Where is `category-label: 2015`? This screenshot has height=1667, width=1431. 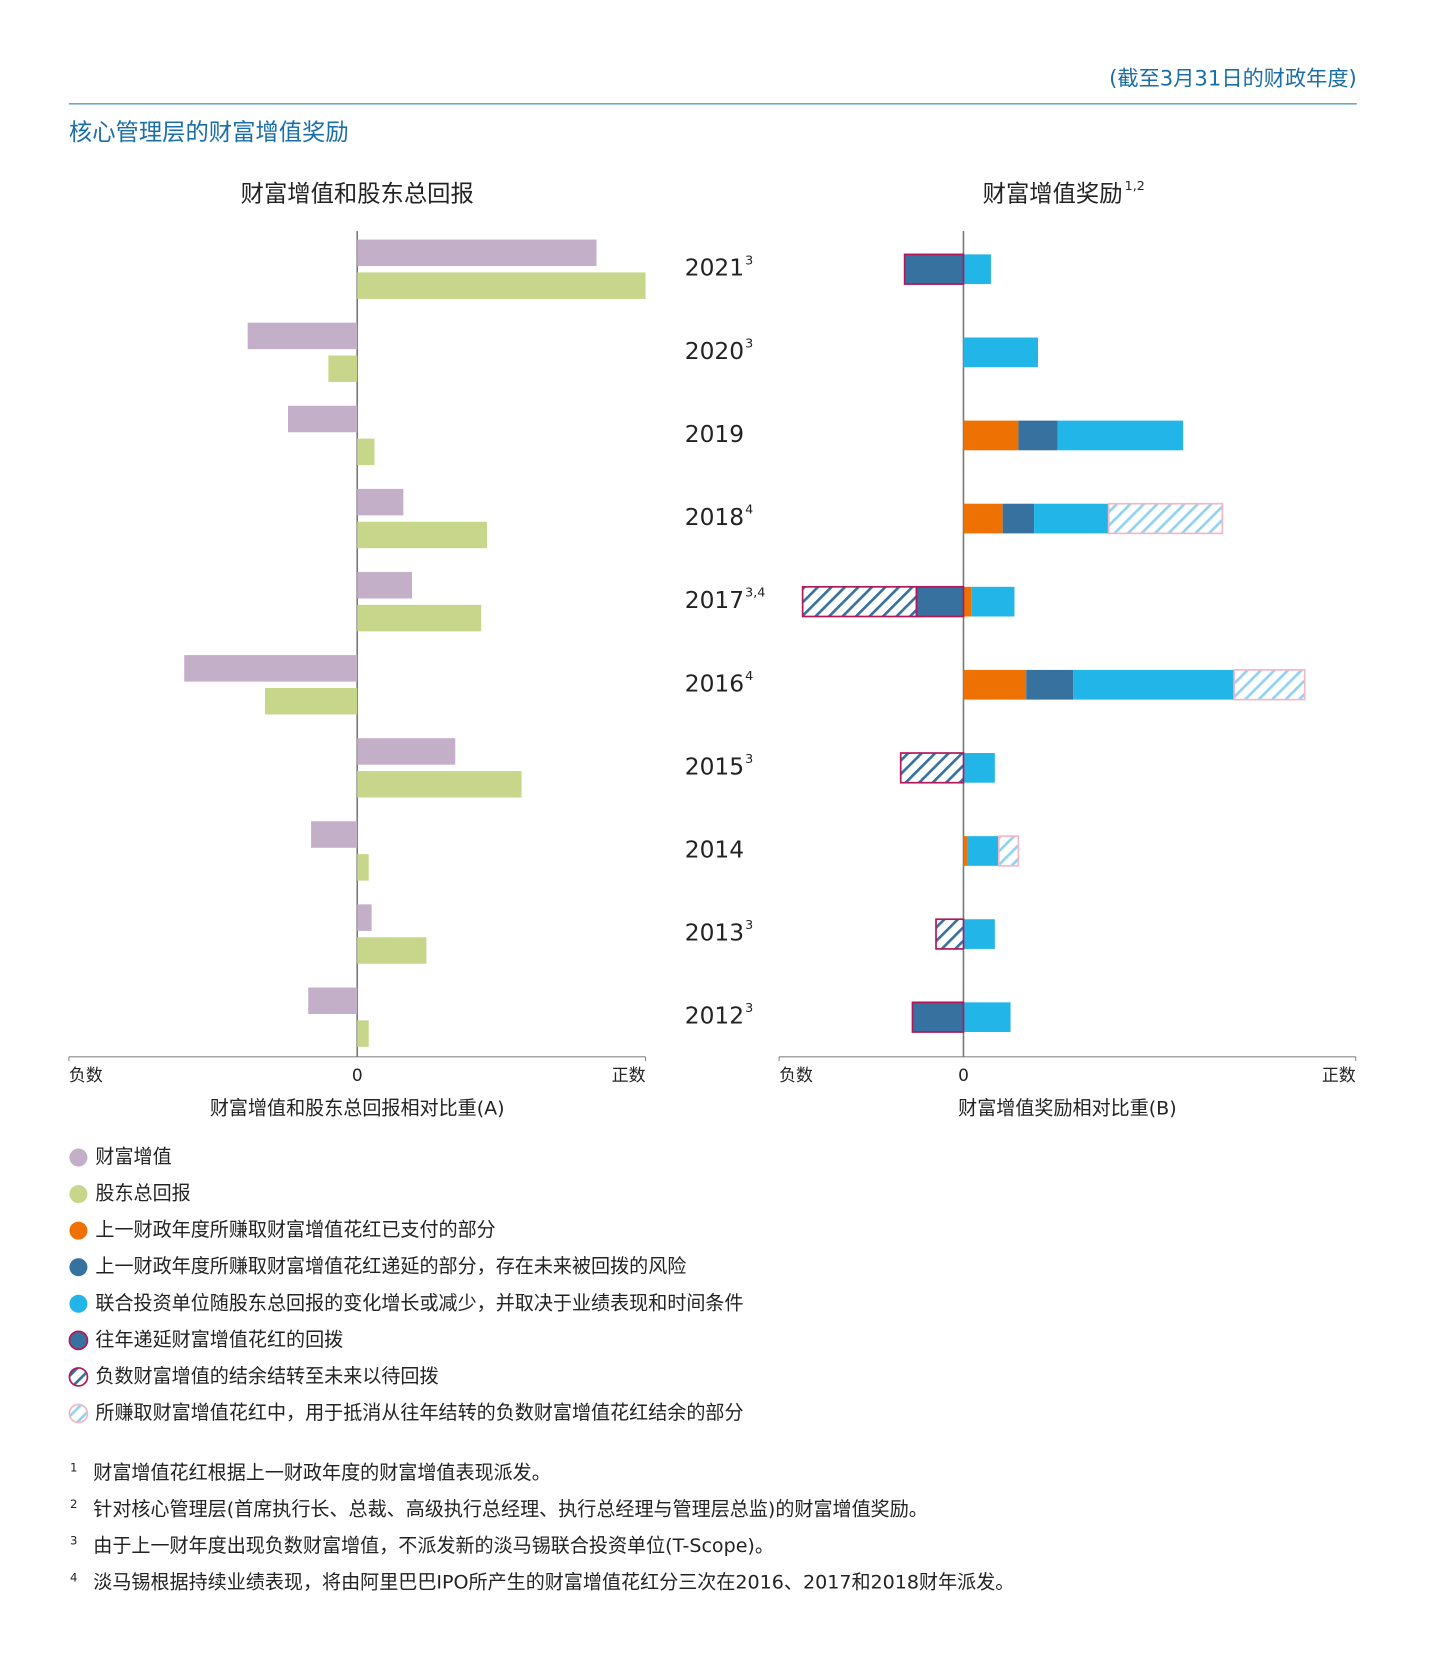
category-label: 2015 is located at coordinates (714, 766).